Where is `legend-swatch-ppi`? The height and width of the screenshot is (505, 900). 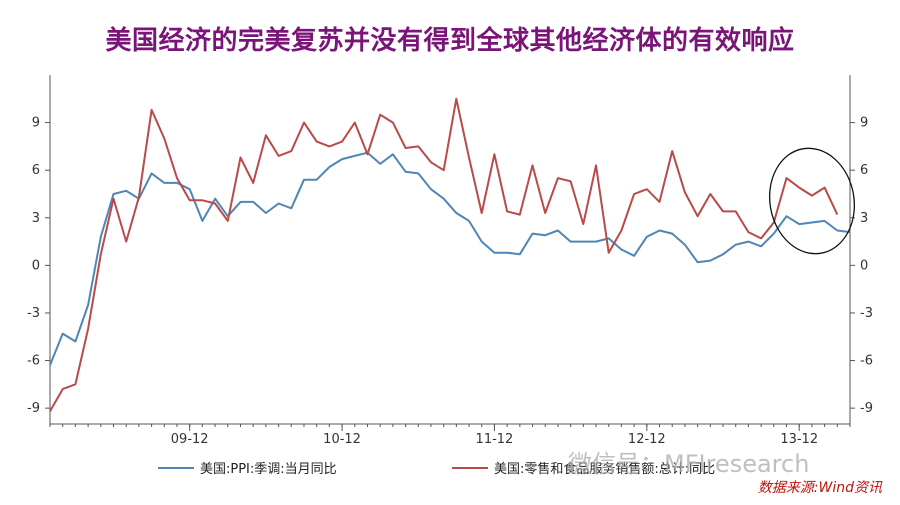 legend-swatch-ppi is located at coordinates (176, 467).